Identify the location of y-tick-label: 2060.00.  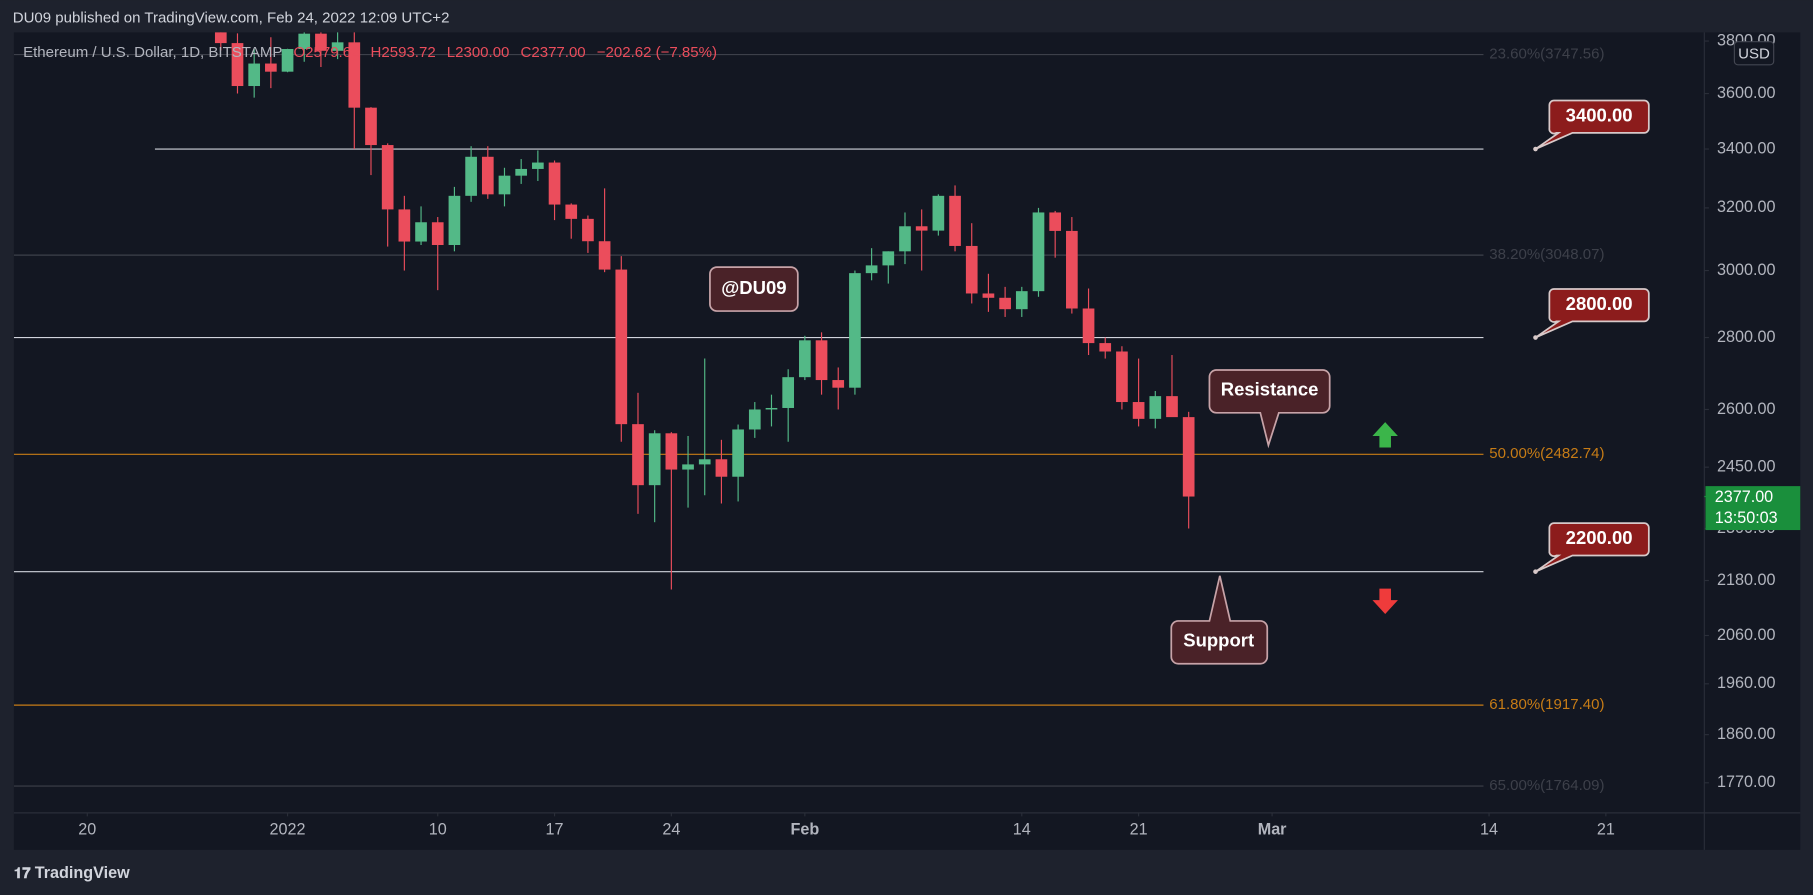
(1746, 635).